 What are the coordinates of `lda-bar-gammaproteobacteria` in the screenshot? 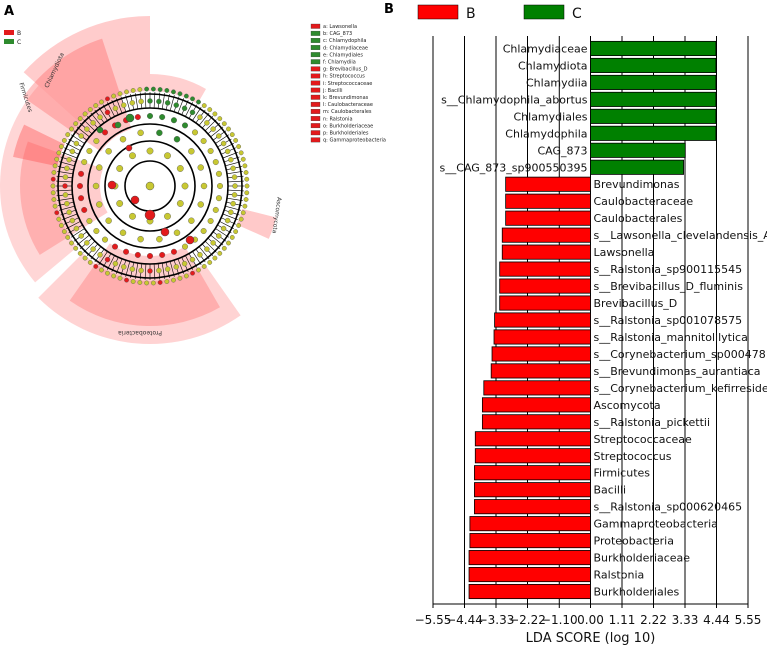 It's located at (530, 524).